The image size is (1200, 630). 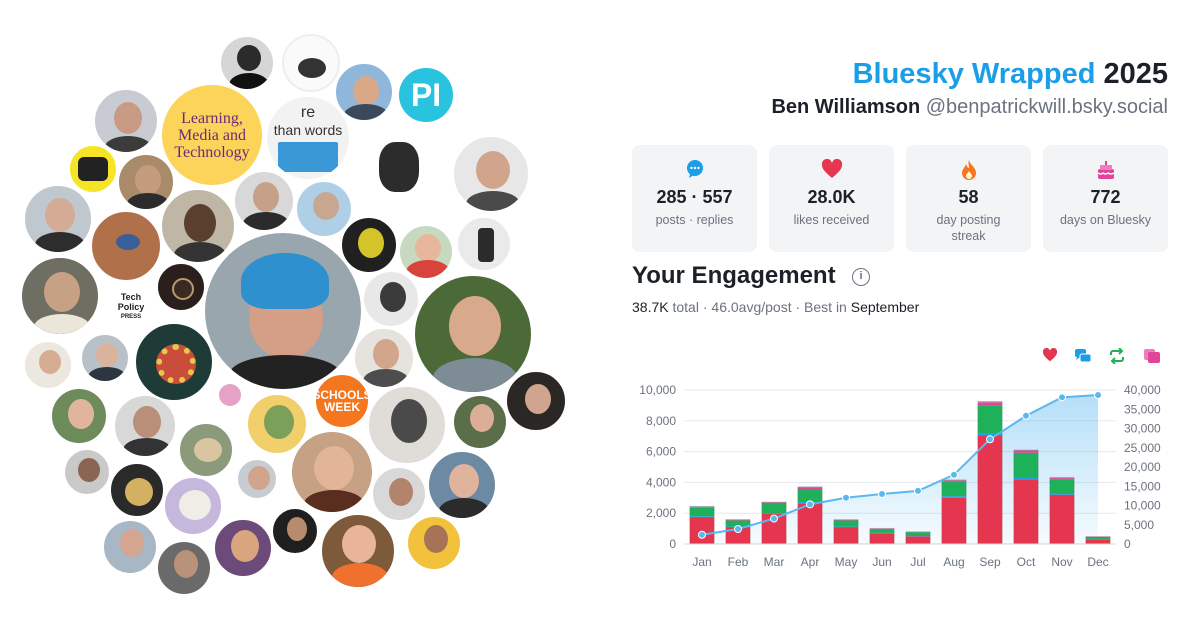 I want to click on y-tick-label-right: 30,000, so click(x=1142, y=429).